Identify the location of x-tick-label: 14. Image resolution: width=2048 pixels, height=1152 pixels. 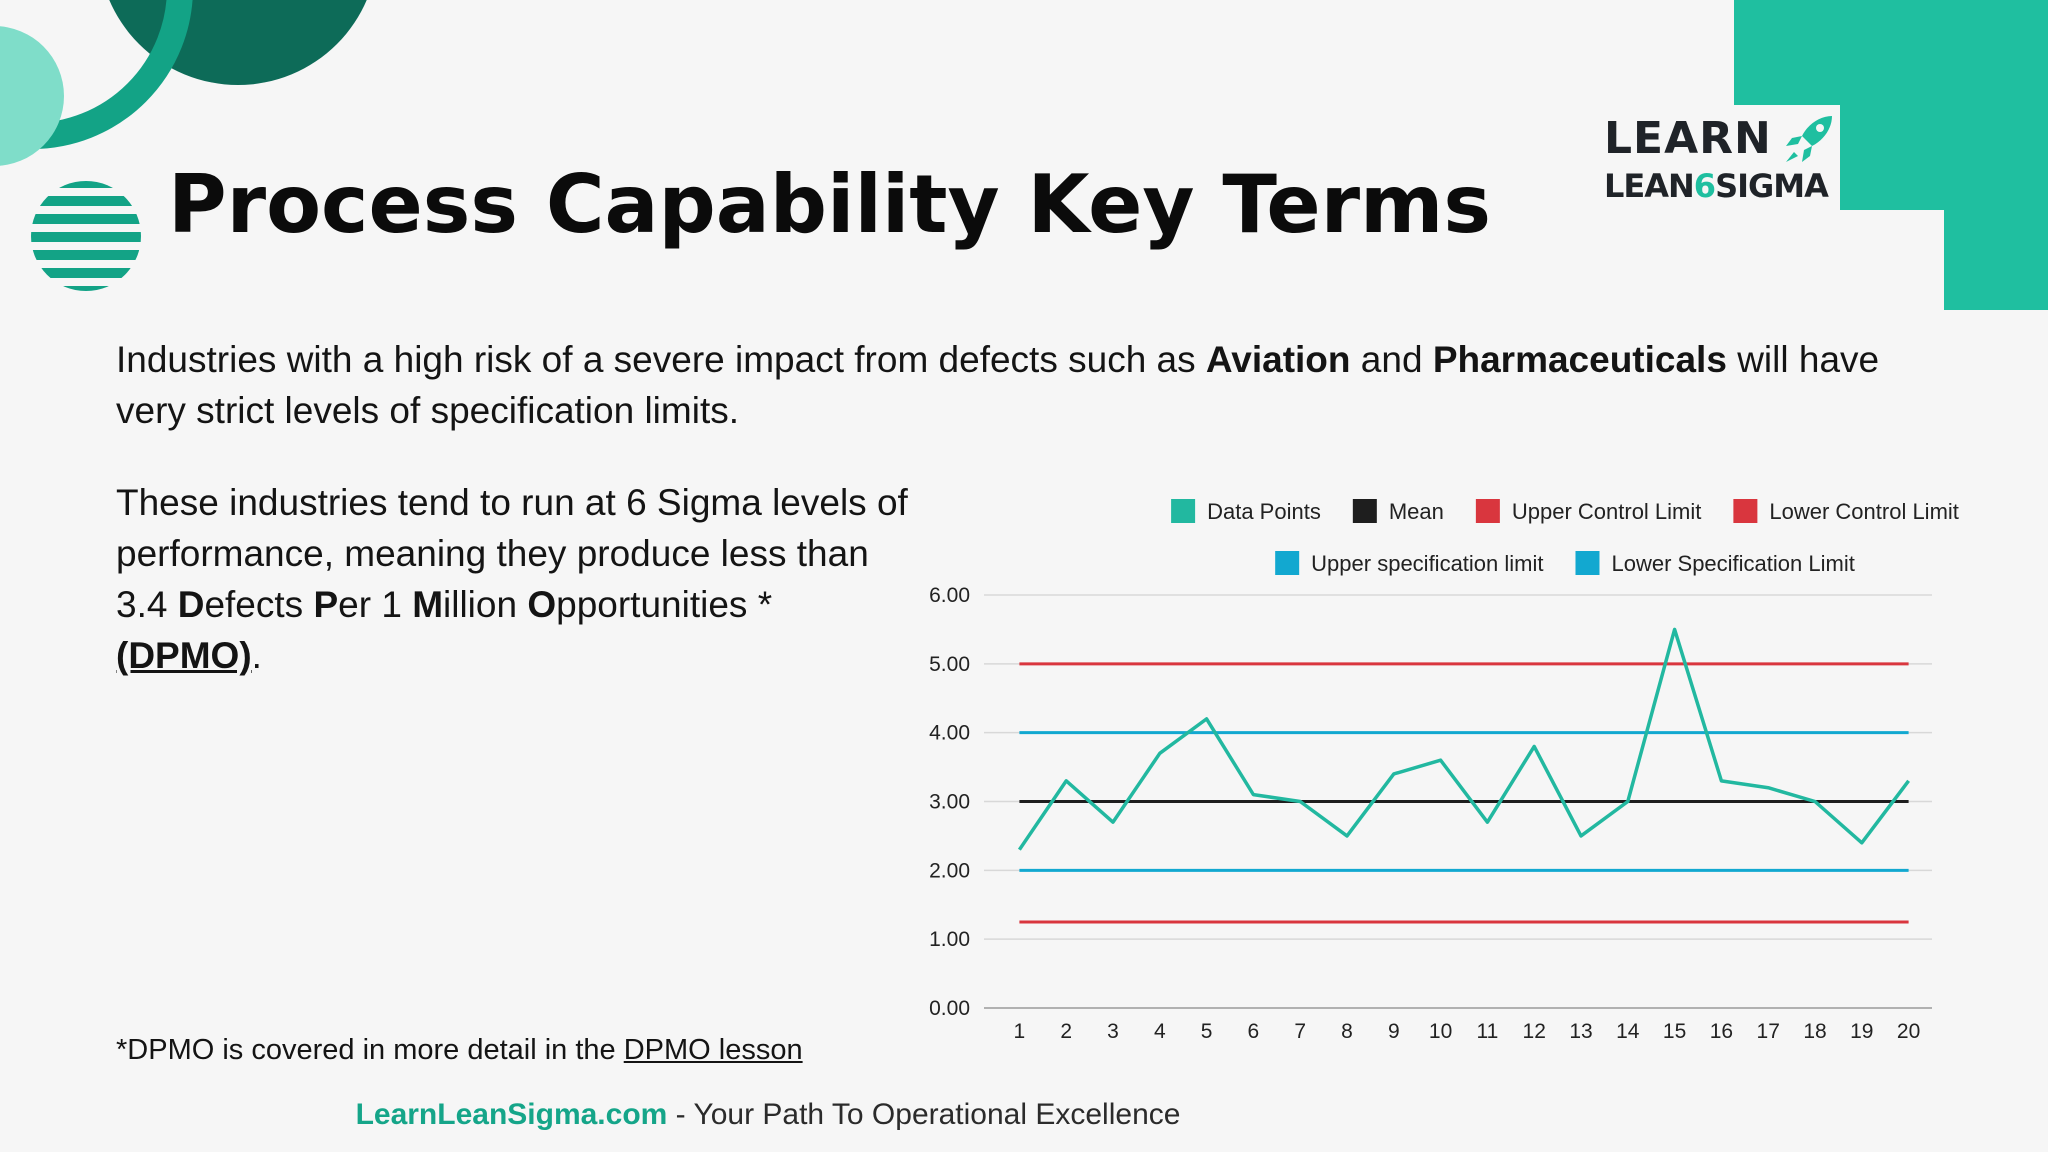
(1628, 1031).